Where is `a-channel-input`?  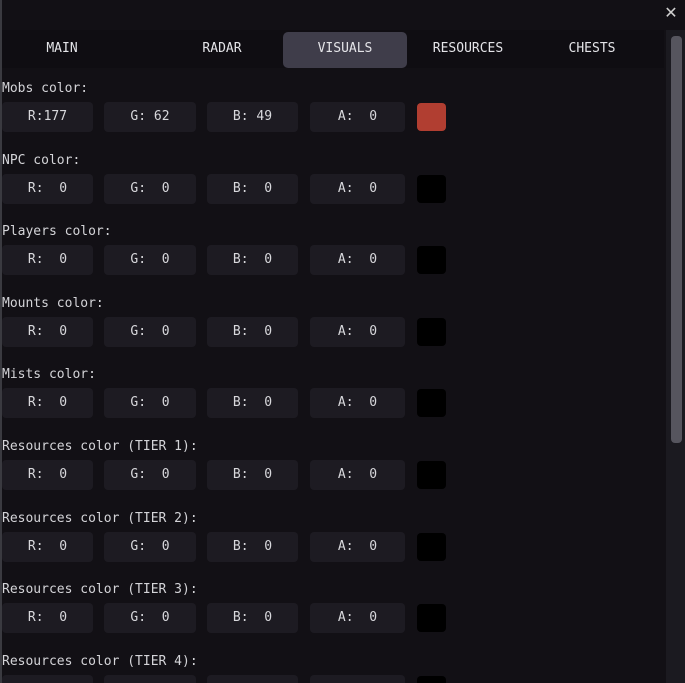 a-channel-input is located at coordinates (357, 678).